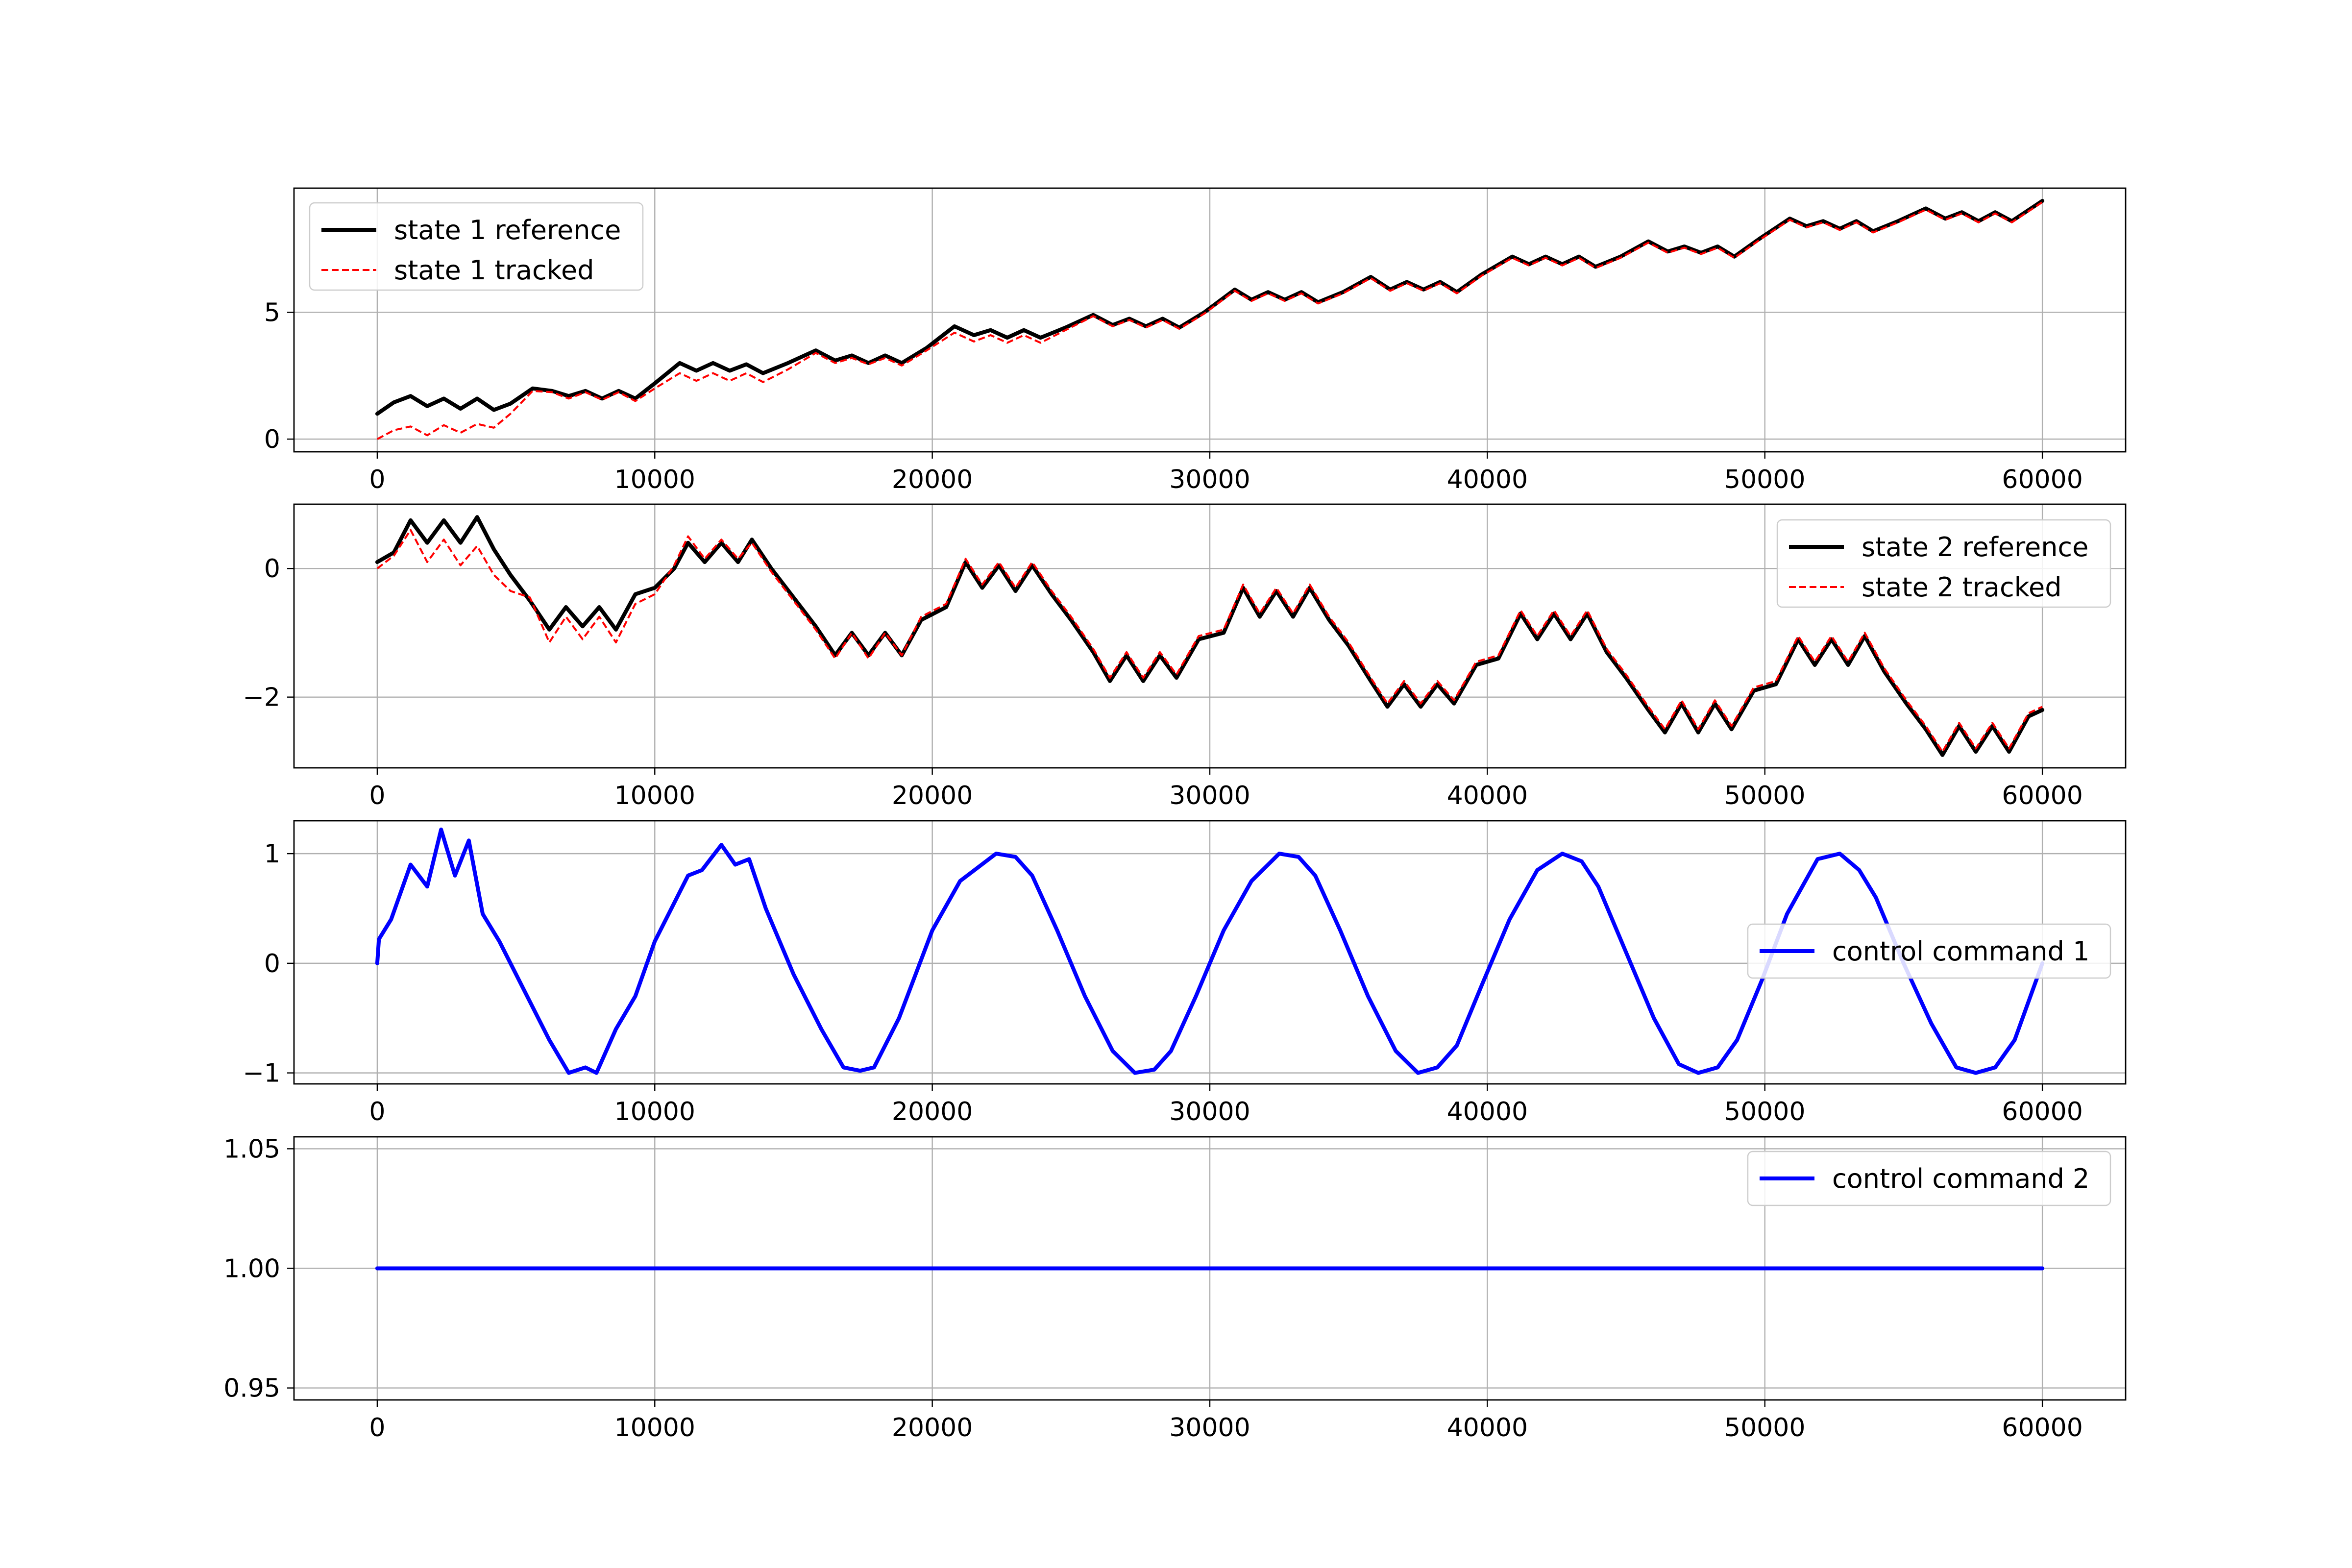  Describe the element at coordinates (1961, 587) in the screenshot. I see `legend-label: state 2 tracked` at that location.